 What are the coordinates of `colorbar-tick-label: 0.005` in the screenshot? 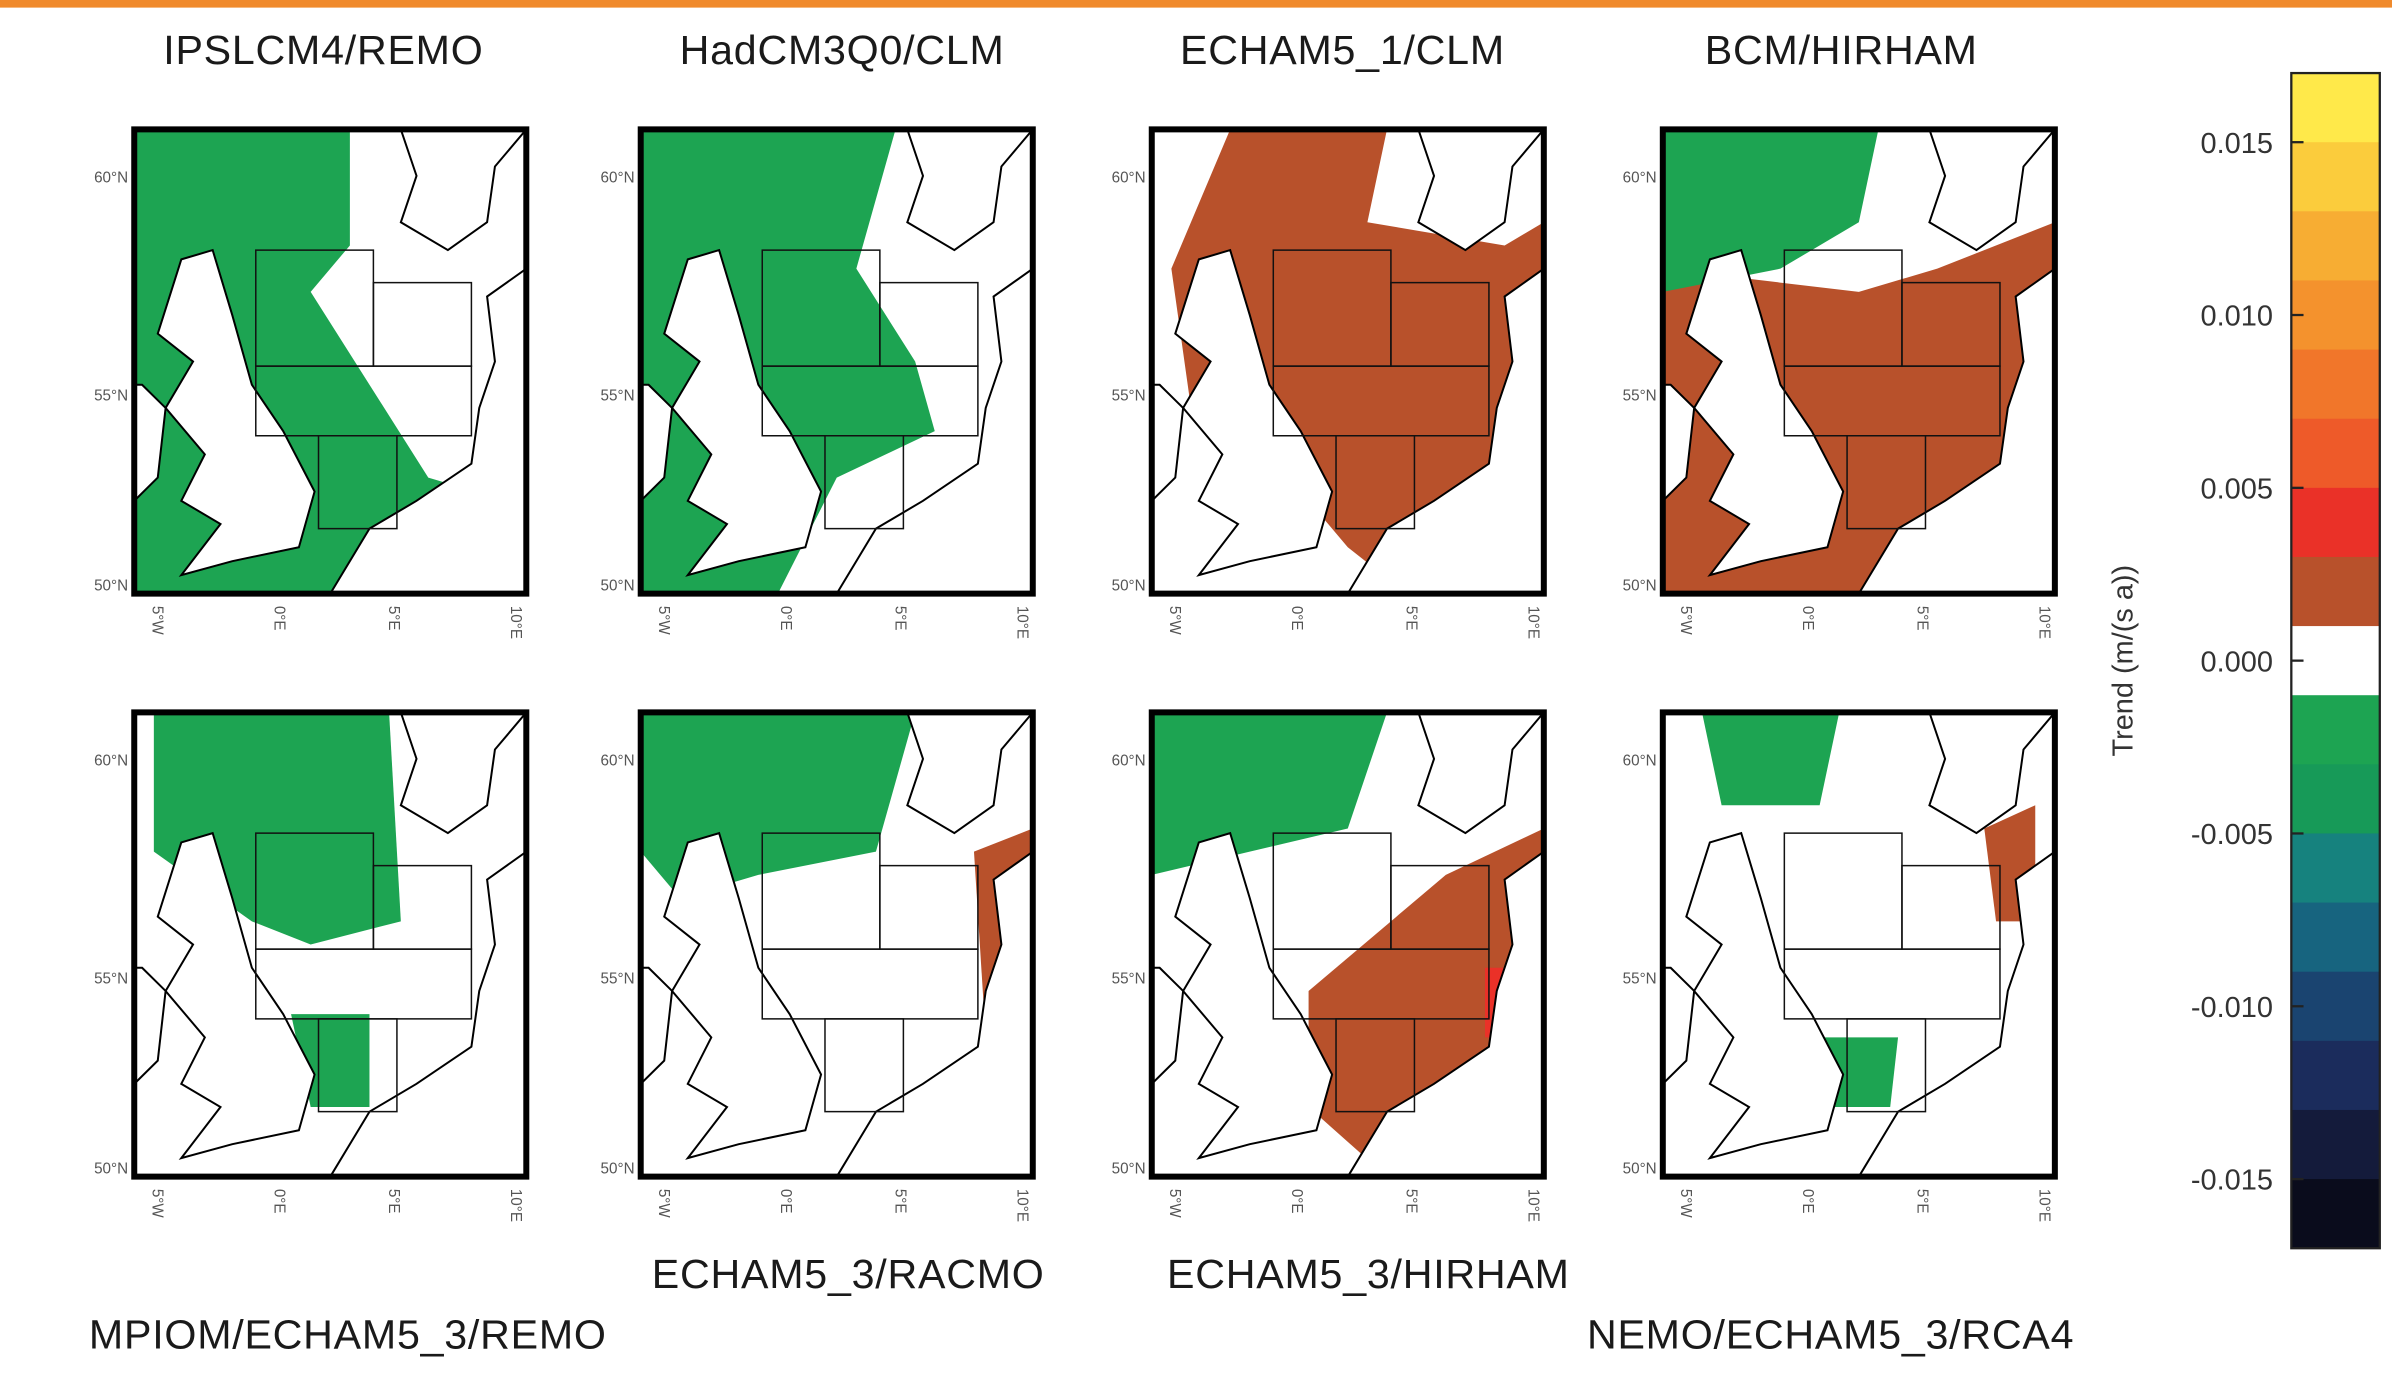 It's located at (2237, 490).